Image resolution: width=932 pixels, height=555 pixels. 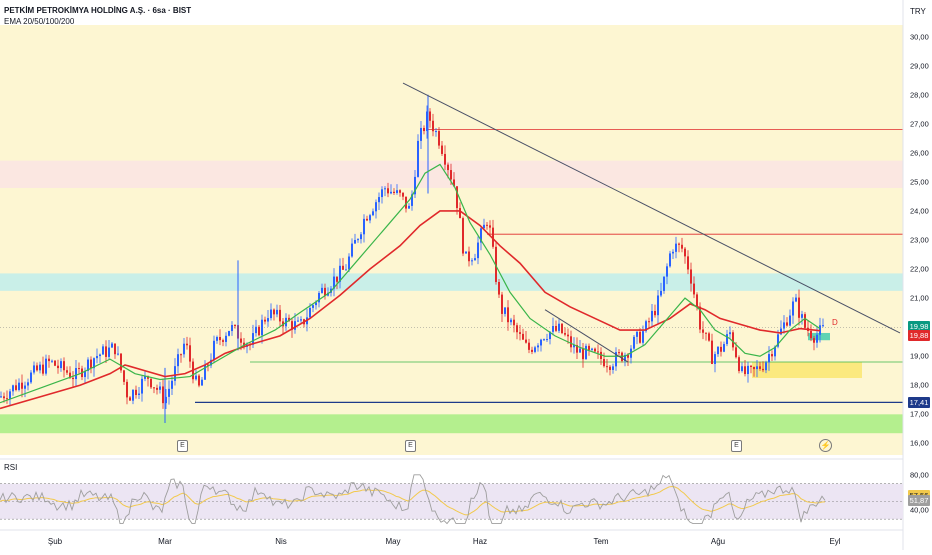 What do you see at coordinates (451, 501) in the screenshot?
I see `rsi-band` at bounding box center [451, 501].